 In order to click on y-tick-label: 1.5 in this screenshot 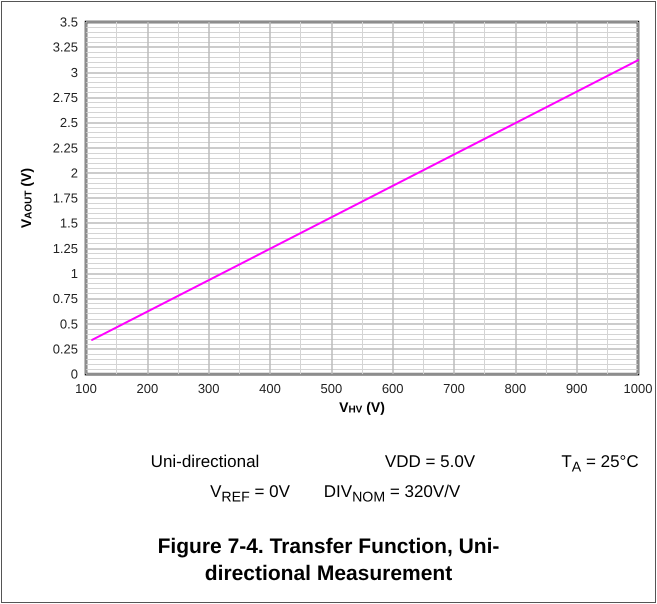, I will do `click(69, 223)`.